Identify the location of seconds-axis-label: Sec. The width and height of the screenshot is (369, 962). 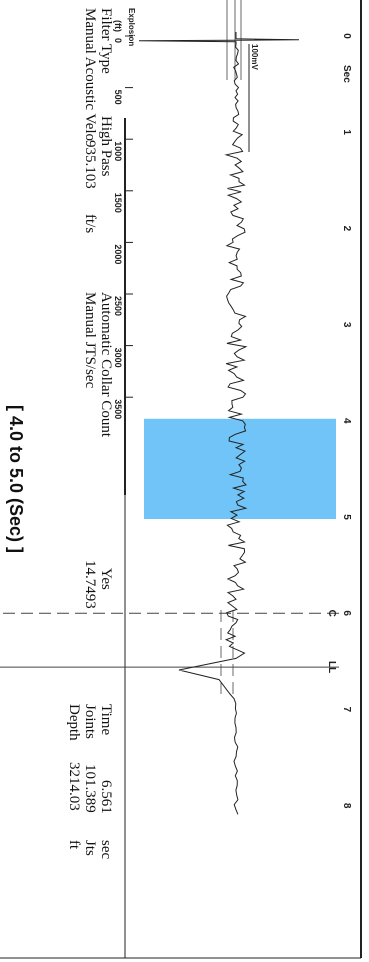
(346, 74).